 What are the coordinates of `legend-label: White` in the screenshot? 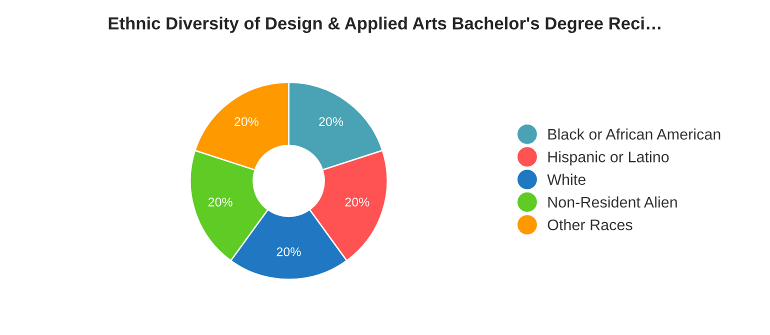 It's located at (566, 179).